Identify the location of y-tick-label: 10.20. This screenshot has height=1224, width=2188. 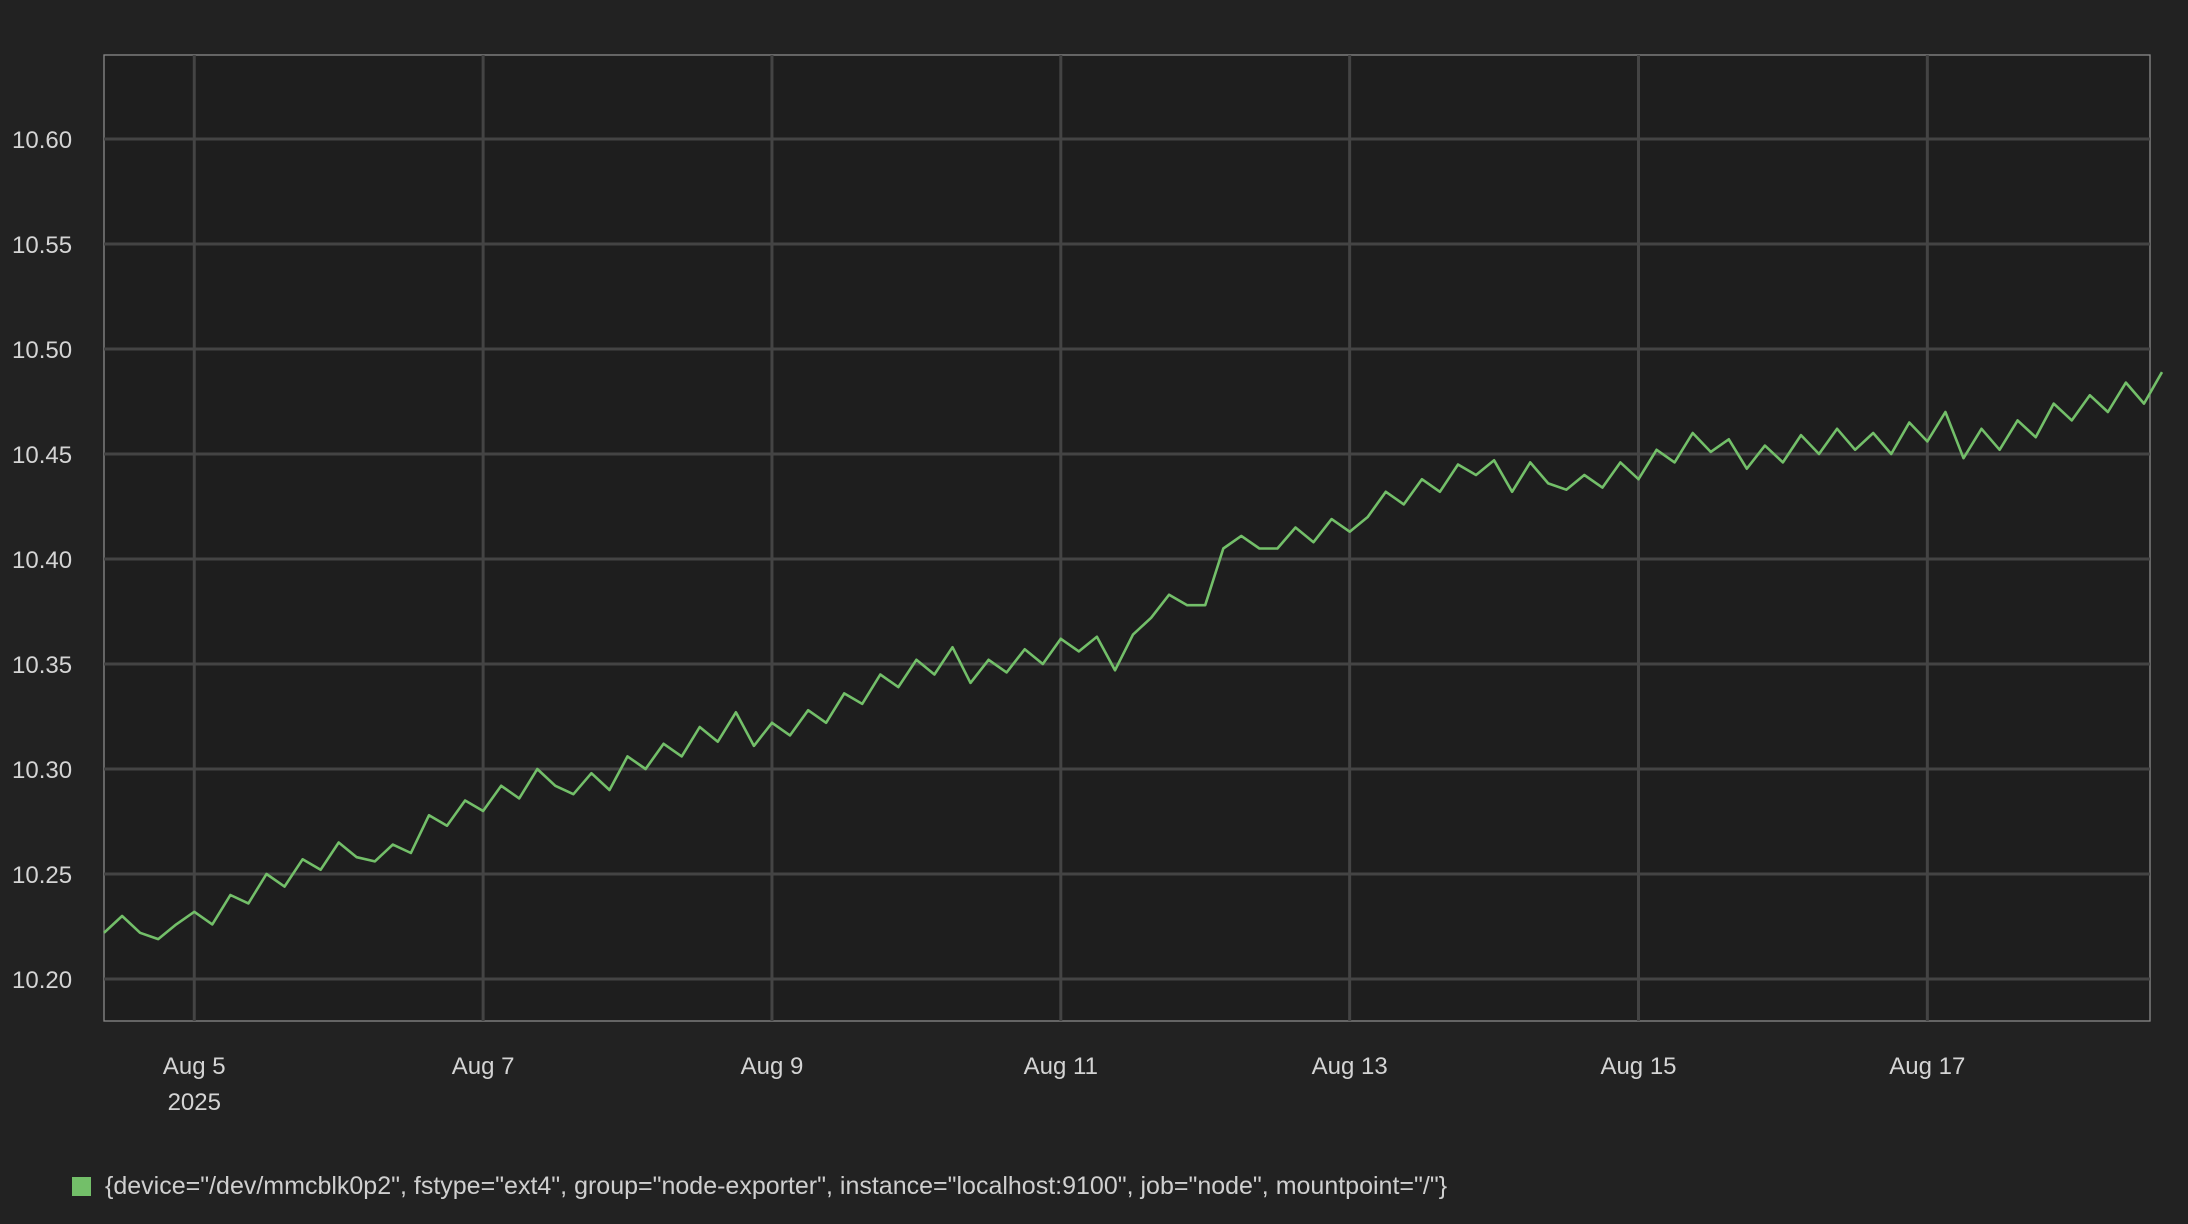
(42, 980).